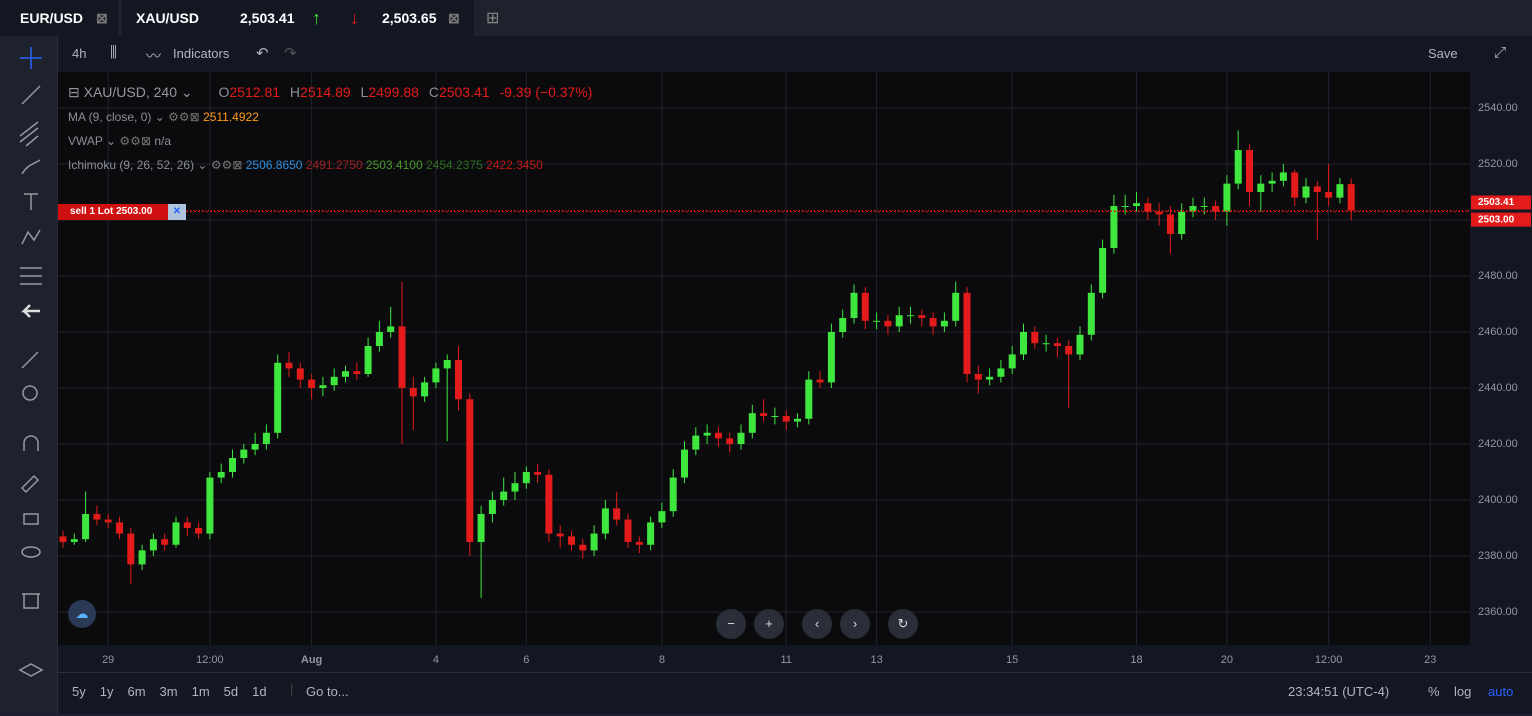 This screenshot has height=716, width=1532. Describe the element at coordinates (79, 53) in the screenshot. I see `interval: 4h` at that location.